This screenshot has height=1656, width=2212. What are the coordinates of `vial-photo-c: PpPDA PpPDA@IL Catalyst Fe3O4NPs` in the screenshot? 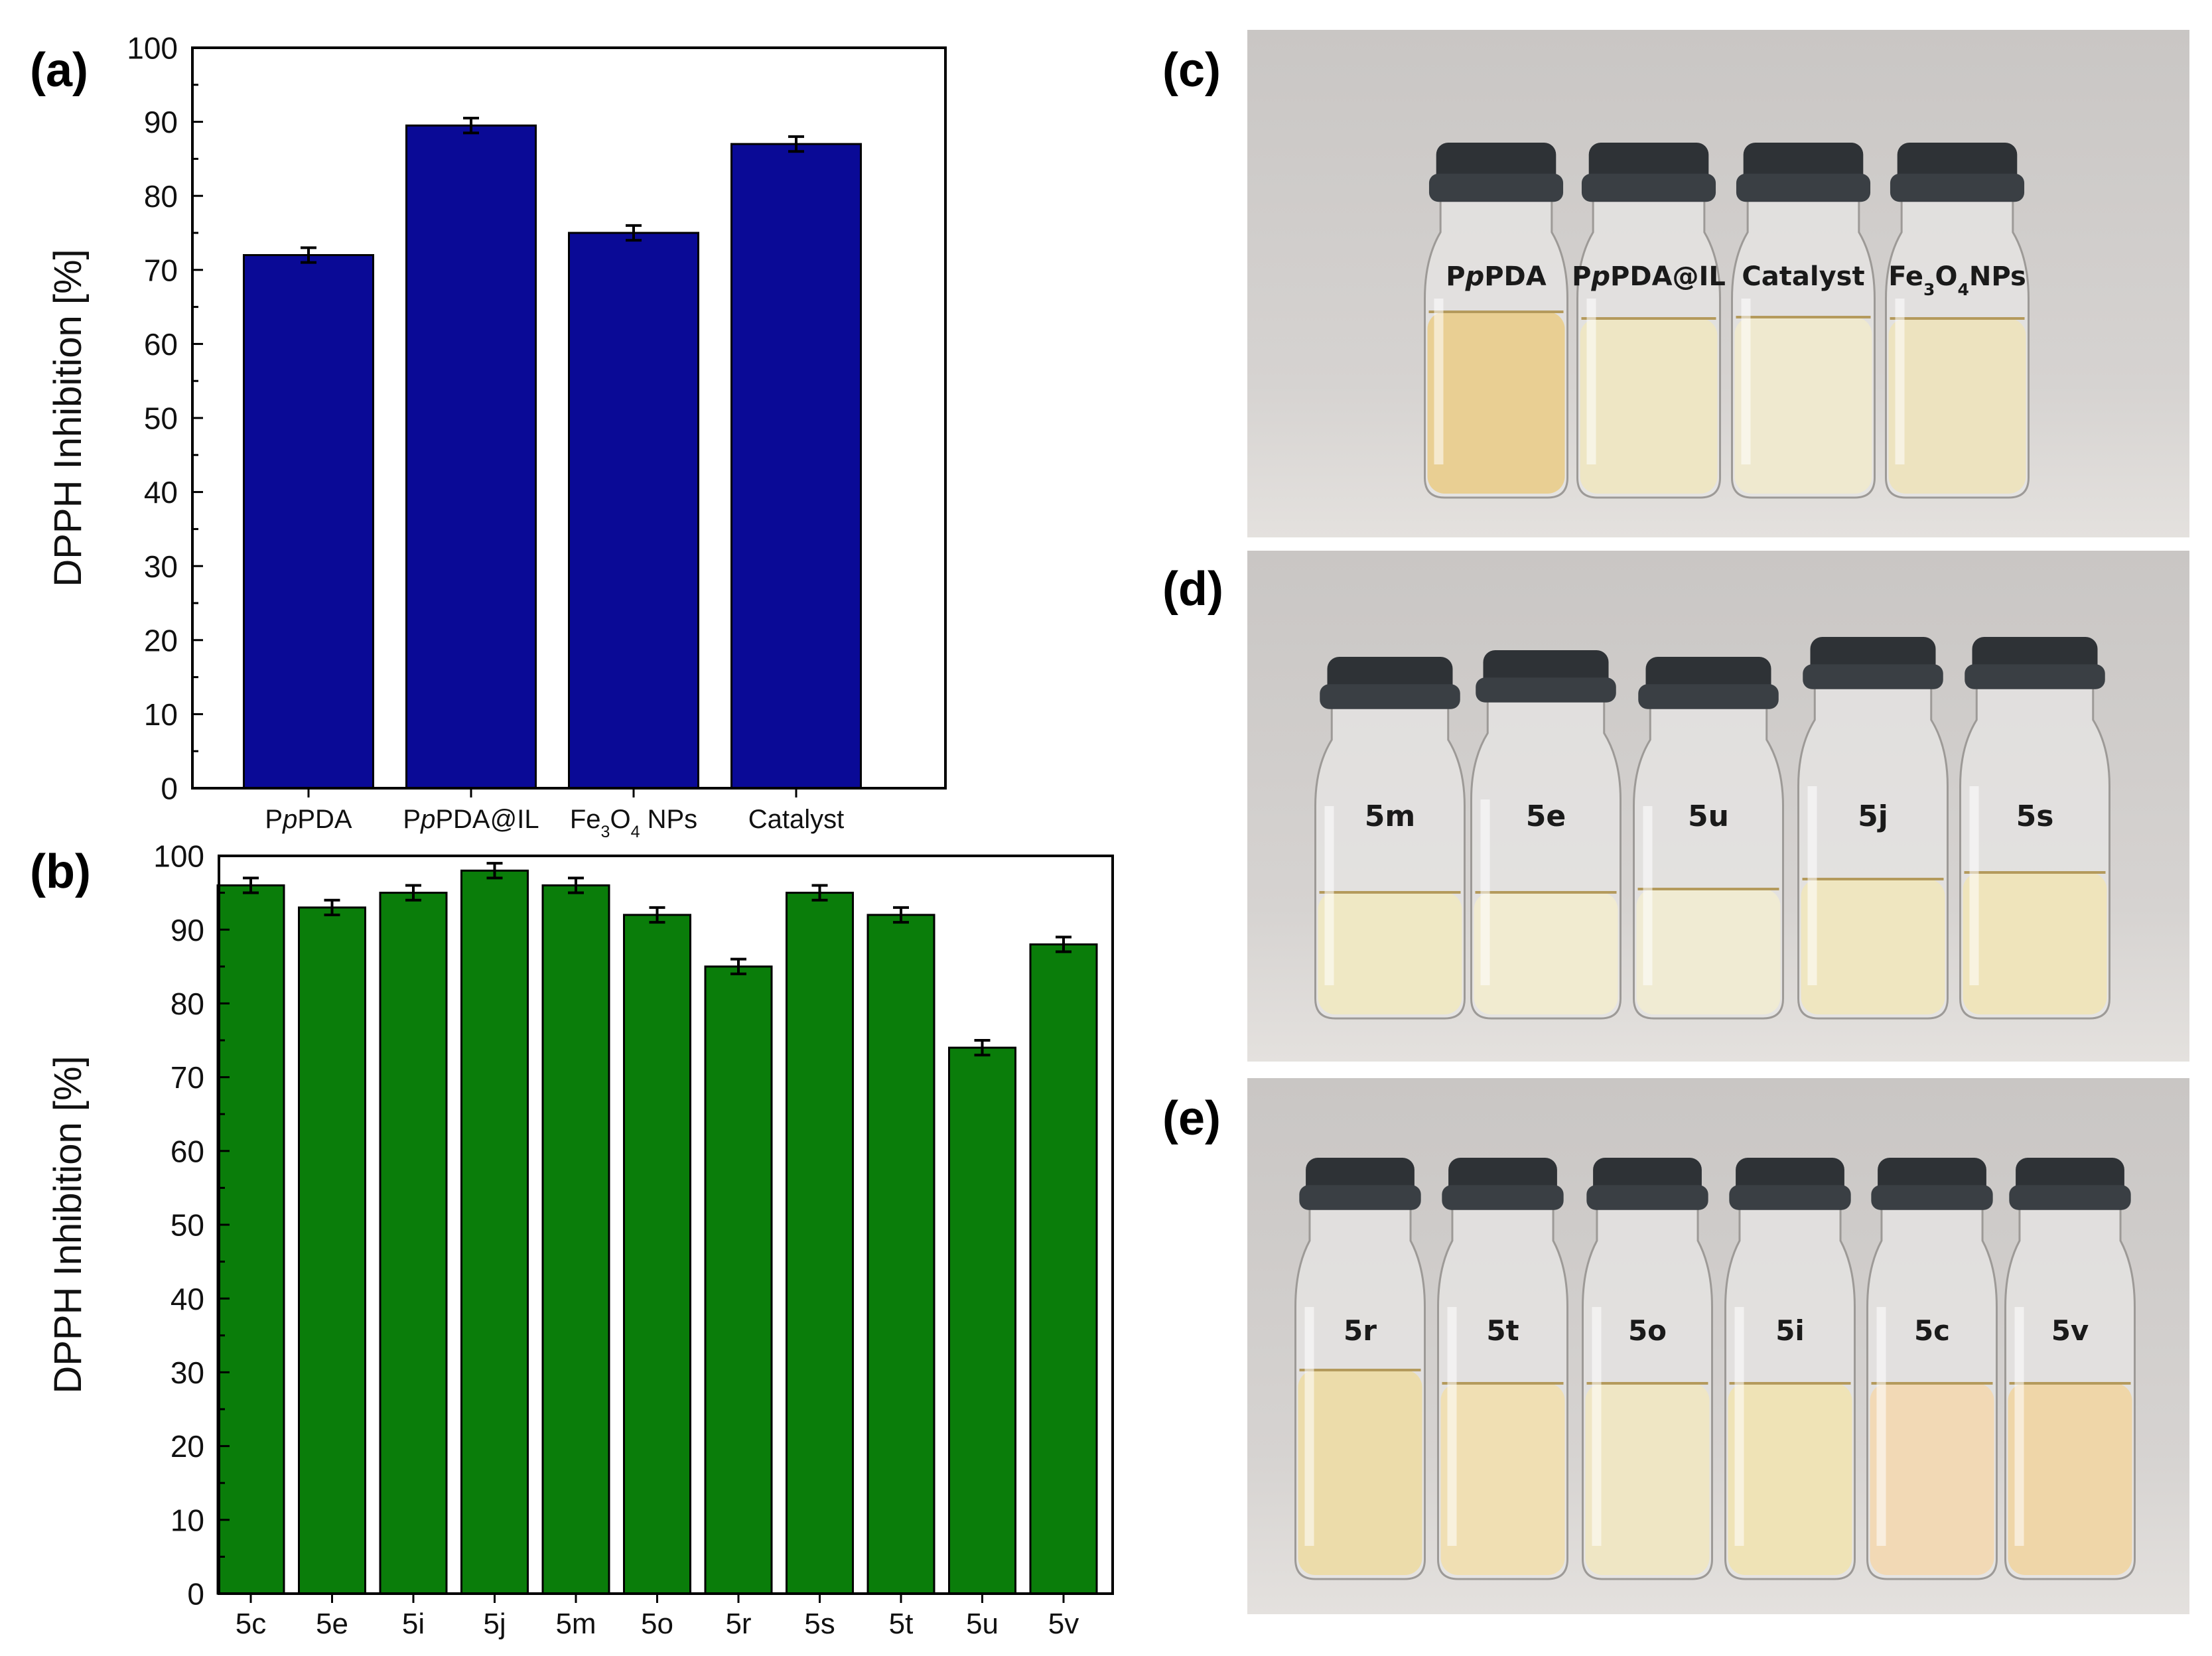 It's located at (1718, 283).